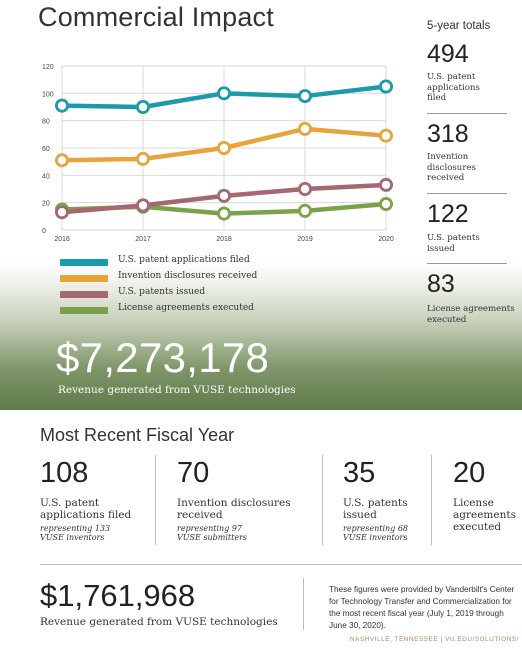 This screenshot has height=650, width=522. What do you see at coordinates (177, 390) in the screenshot?
I see `revenue-total-label: Revenue generated from VUSE technologies` at bounding box center [177, 390].